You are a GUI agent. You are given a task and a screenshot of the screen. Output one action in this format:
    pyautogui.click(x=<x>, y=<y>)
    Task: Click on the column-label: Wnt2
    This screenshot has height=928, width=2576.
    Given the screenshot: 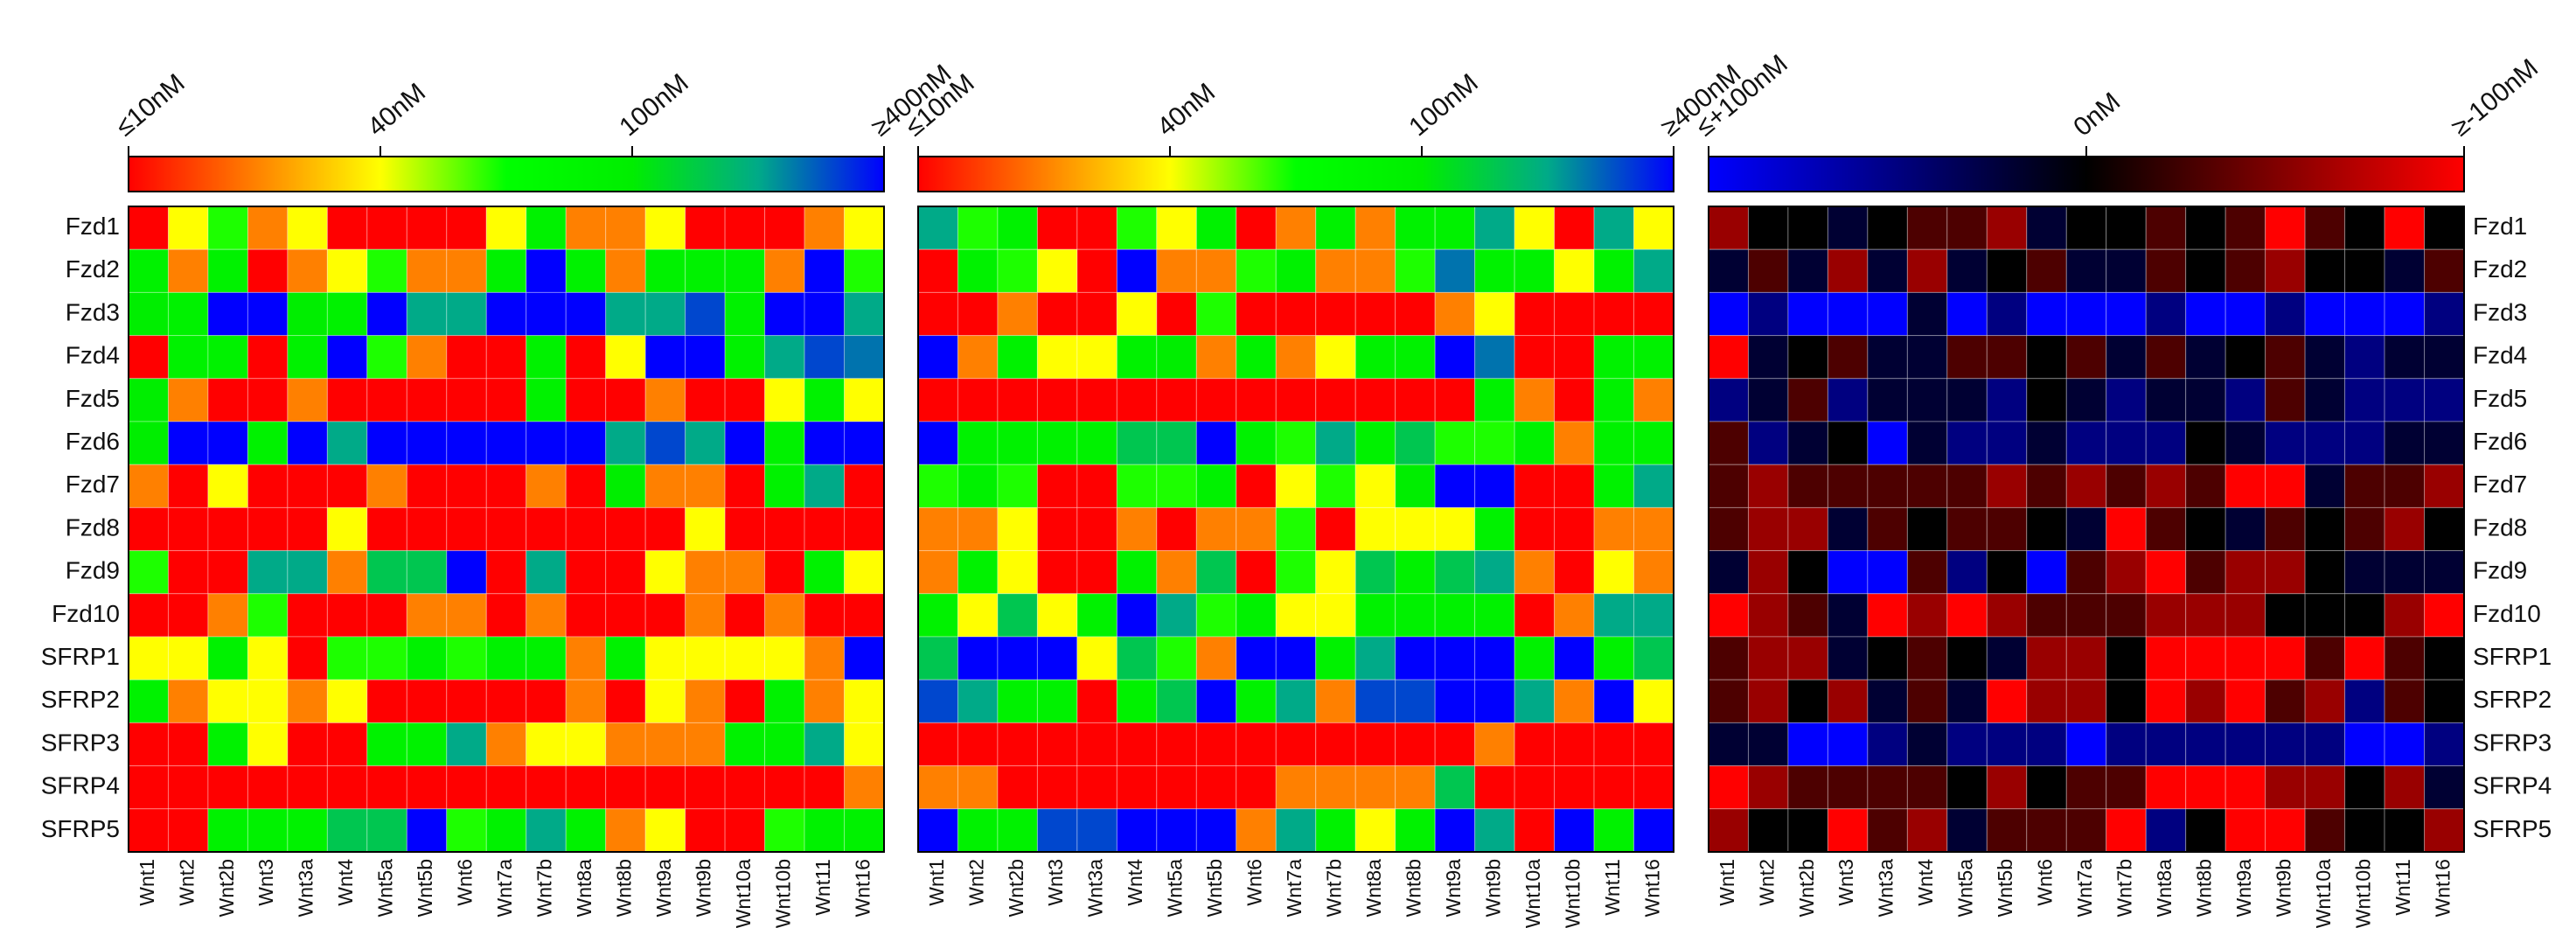 What is the action you would take?
    pyautogui.click(x=975, y=882)
    